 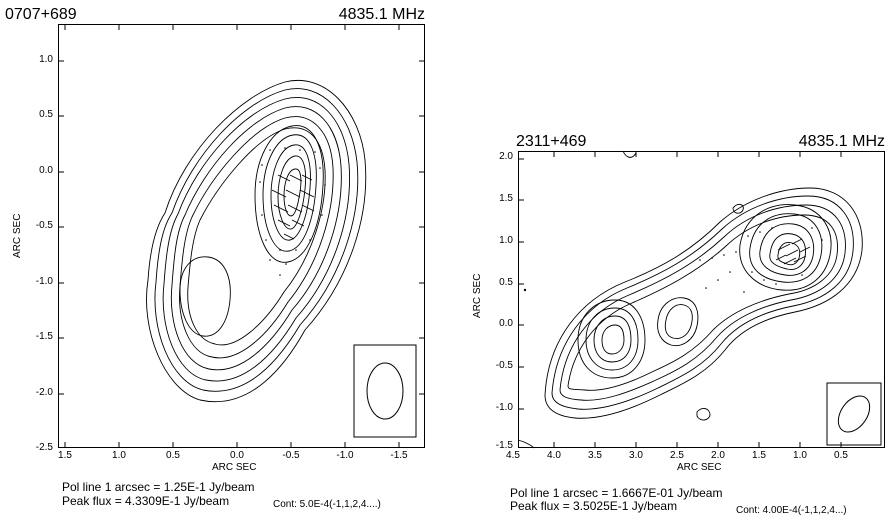 What do you see at coordinates (44, 225) in the screenshot?
I see `left-ytick: -0.5` at bounding box center [44, 225].